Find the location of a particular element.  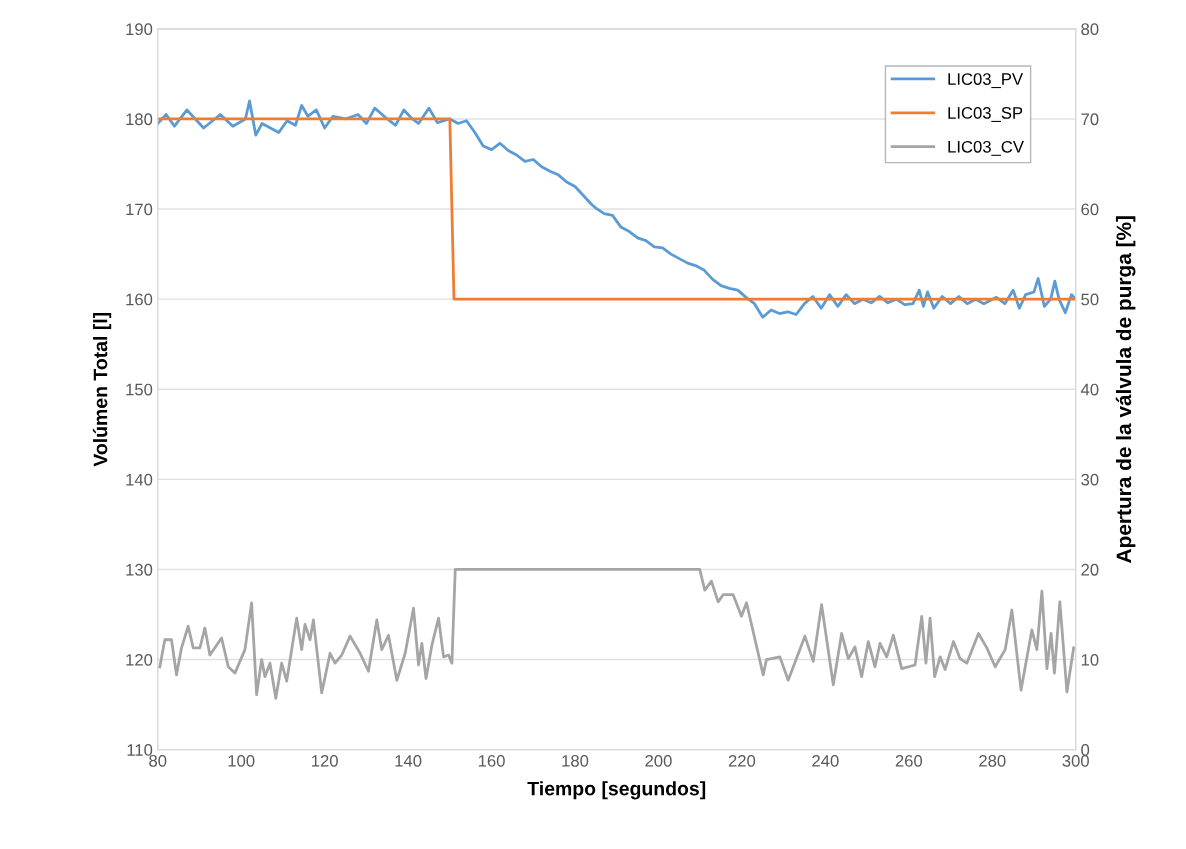

y2-tick-label: 60 is located at coordinates (1090, 209).